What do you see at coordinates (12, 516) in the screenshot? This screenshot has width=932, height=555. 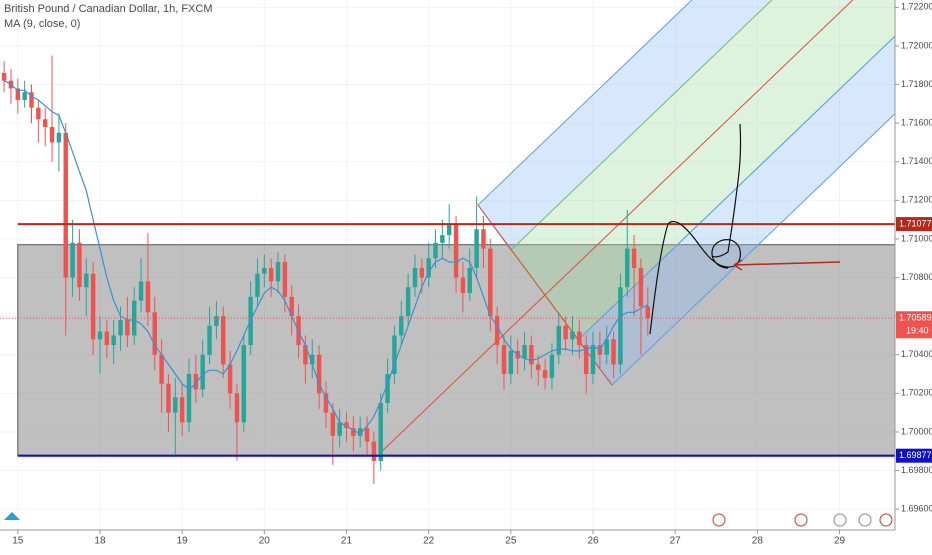 I see `logo` at bounding box center [12, 516].